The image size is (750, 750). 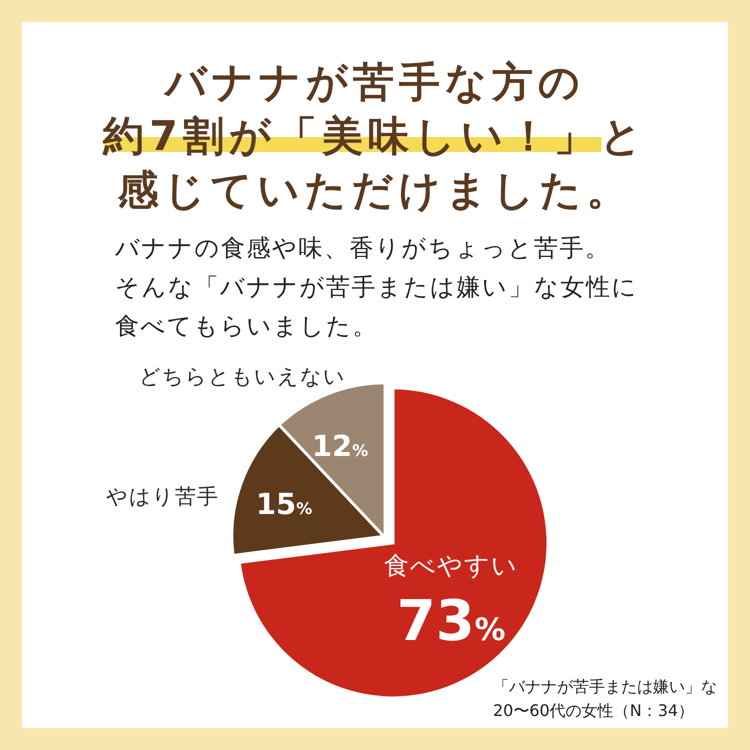 What do you see at coordinates (376, 287) in the screenshot?
I see `chart-subtitle: バナナの食感や味、香りがちょっと苦手。そんな「バナナが苦手または嫌い」な女性に食べてもらいました。` at bounding box center [376, 287].